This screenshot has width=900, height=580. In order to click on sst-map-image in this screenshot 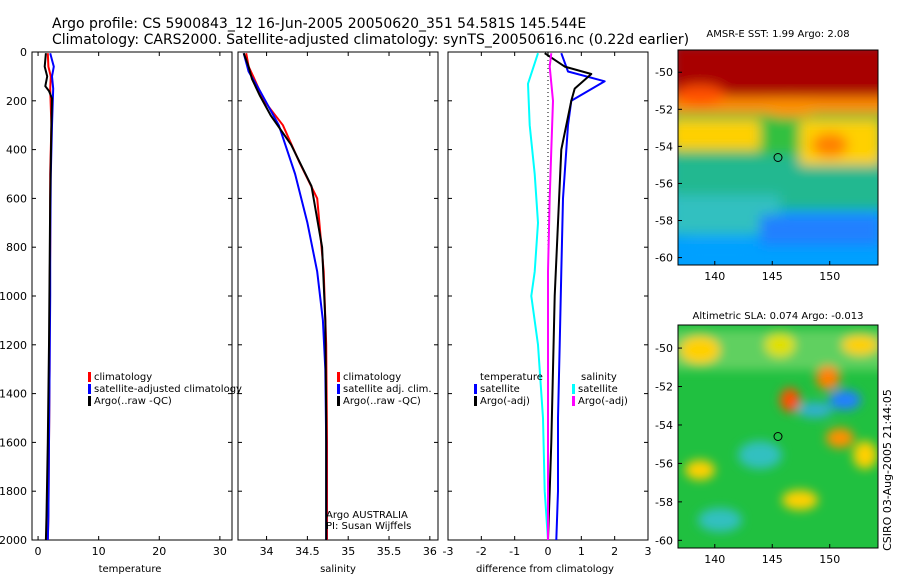, I will do `click(778, 157)`.